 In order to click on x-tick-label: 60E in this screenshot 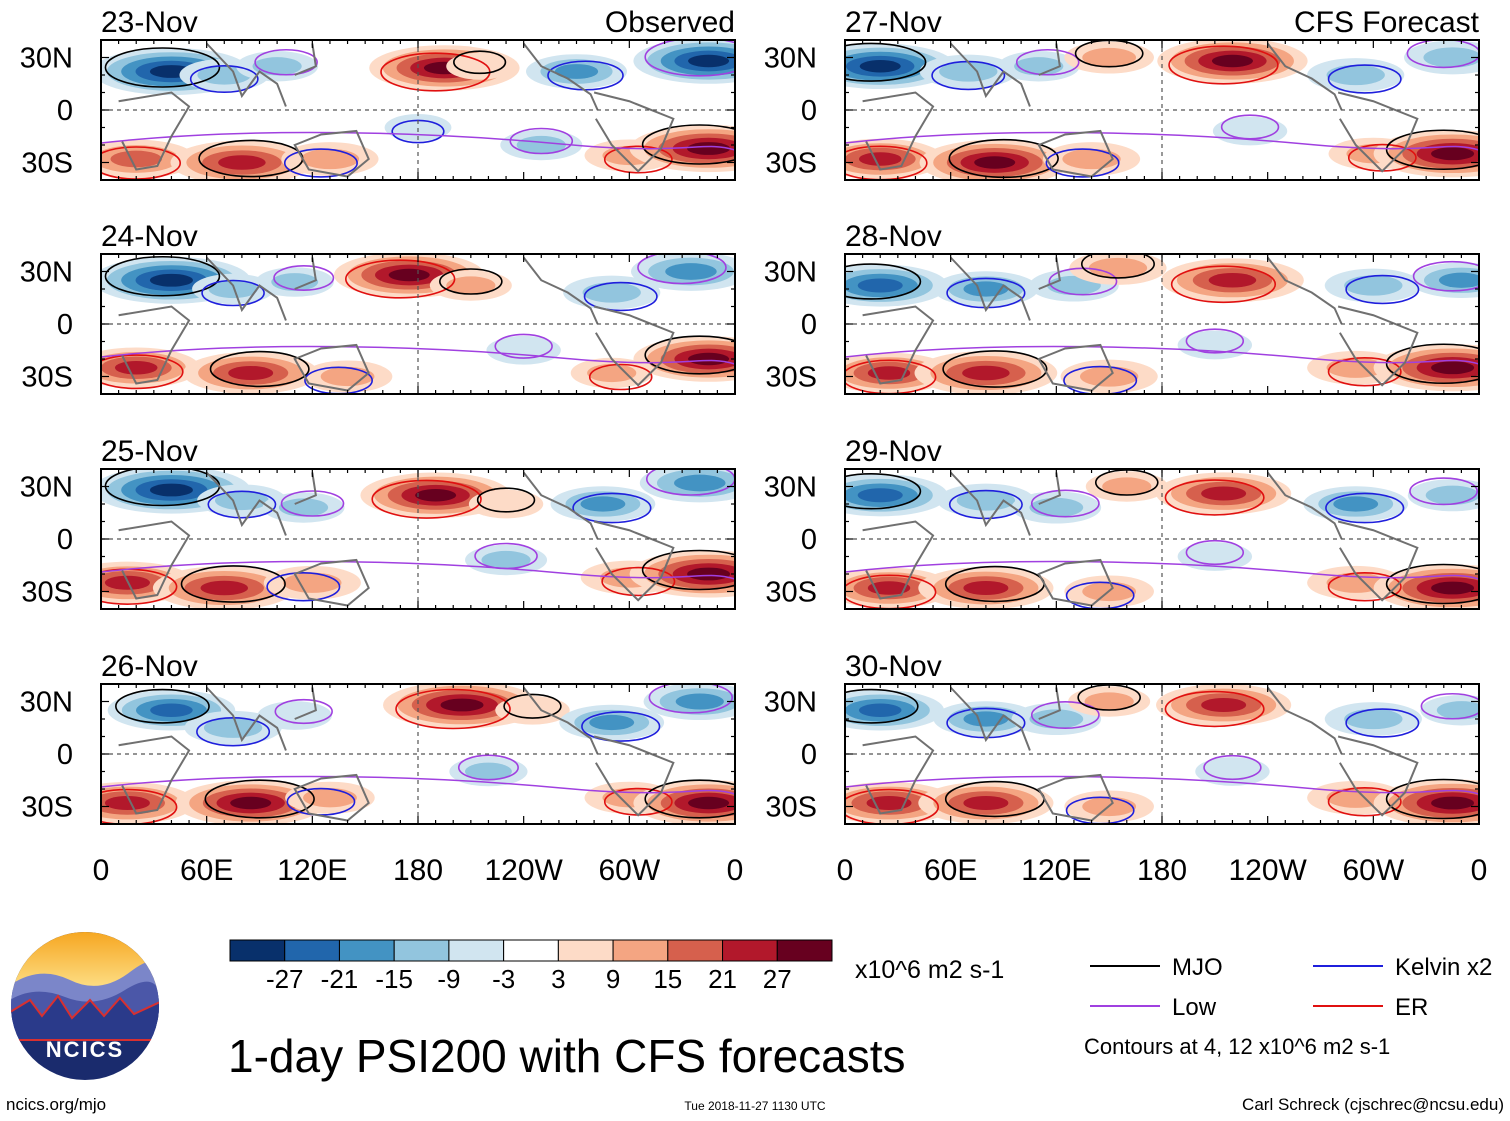, I will do `click(950, 870)`.